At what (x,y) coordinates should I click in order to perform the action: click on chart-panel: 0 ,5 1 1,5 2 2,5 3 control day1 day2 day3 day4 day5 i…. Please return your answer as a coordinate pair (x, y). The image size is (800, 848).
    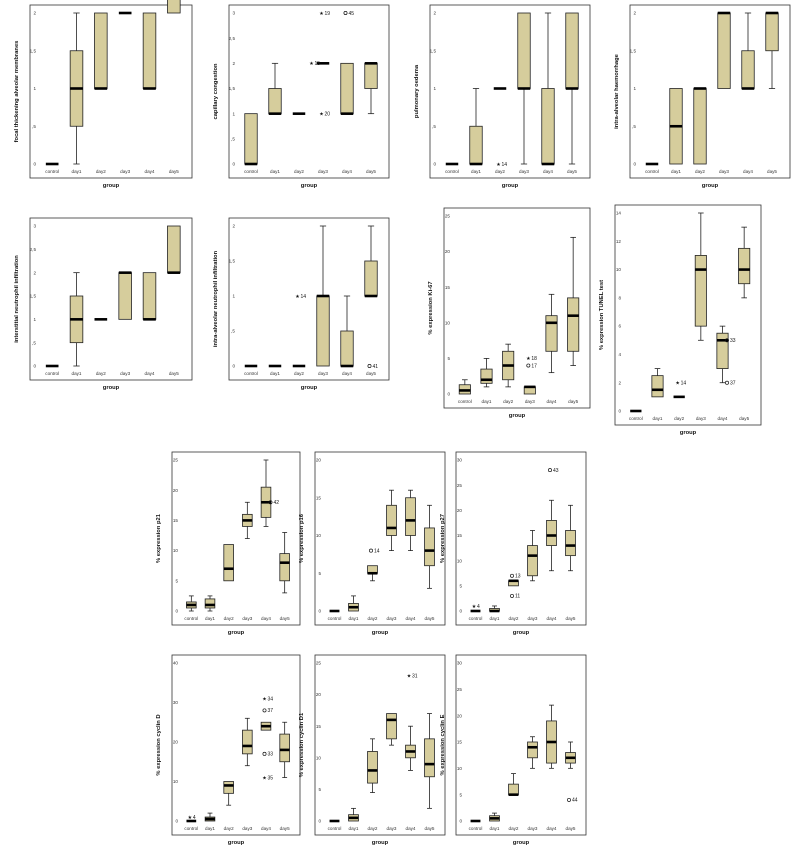
    Looking at the image, I should click on (103, 304).